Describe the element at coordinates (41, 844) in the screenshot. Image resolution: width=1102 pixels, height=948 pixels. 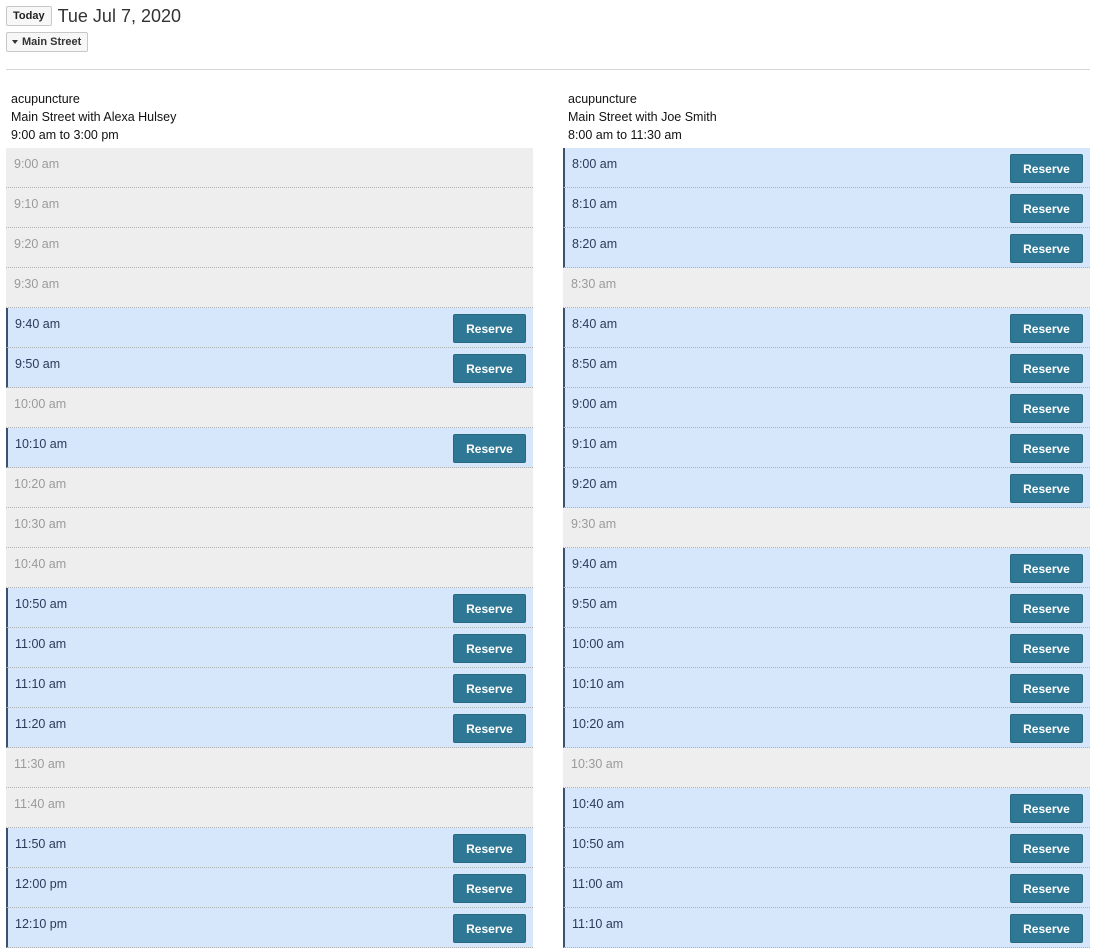
I see `slot-time: 11:50 am` at that location.